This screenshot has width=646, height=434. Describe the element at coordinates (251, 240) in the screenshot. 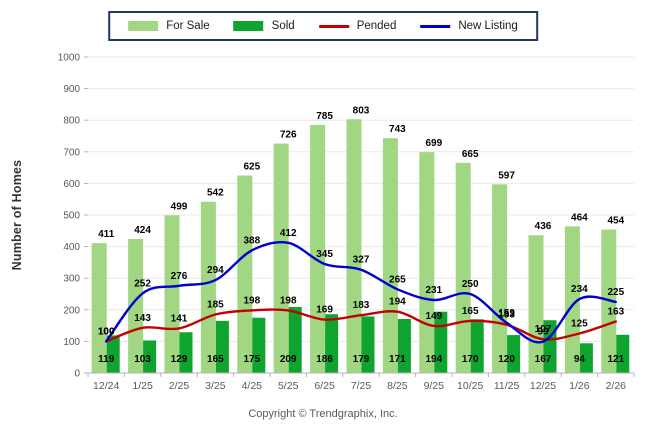

I see `value-label-new-listing: 388` at that location.